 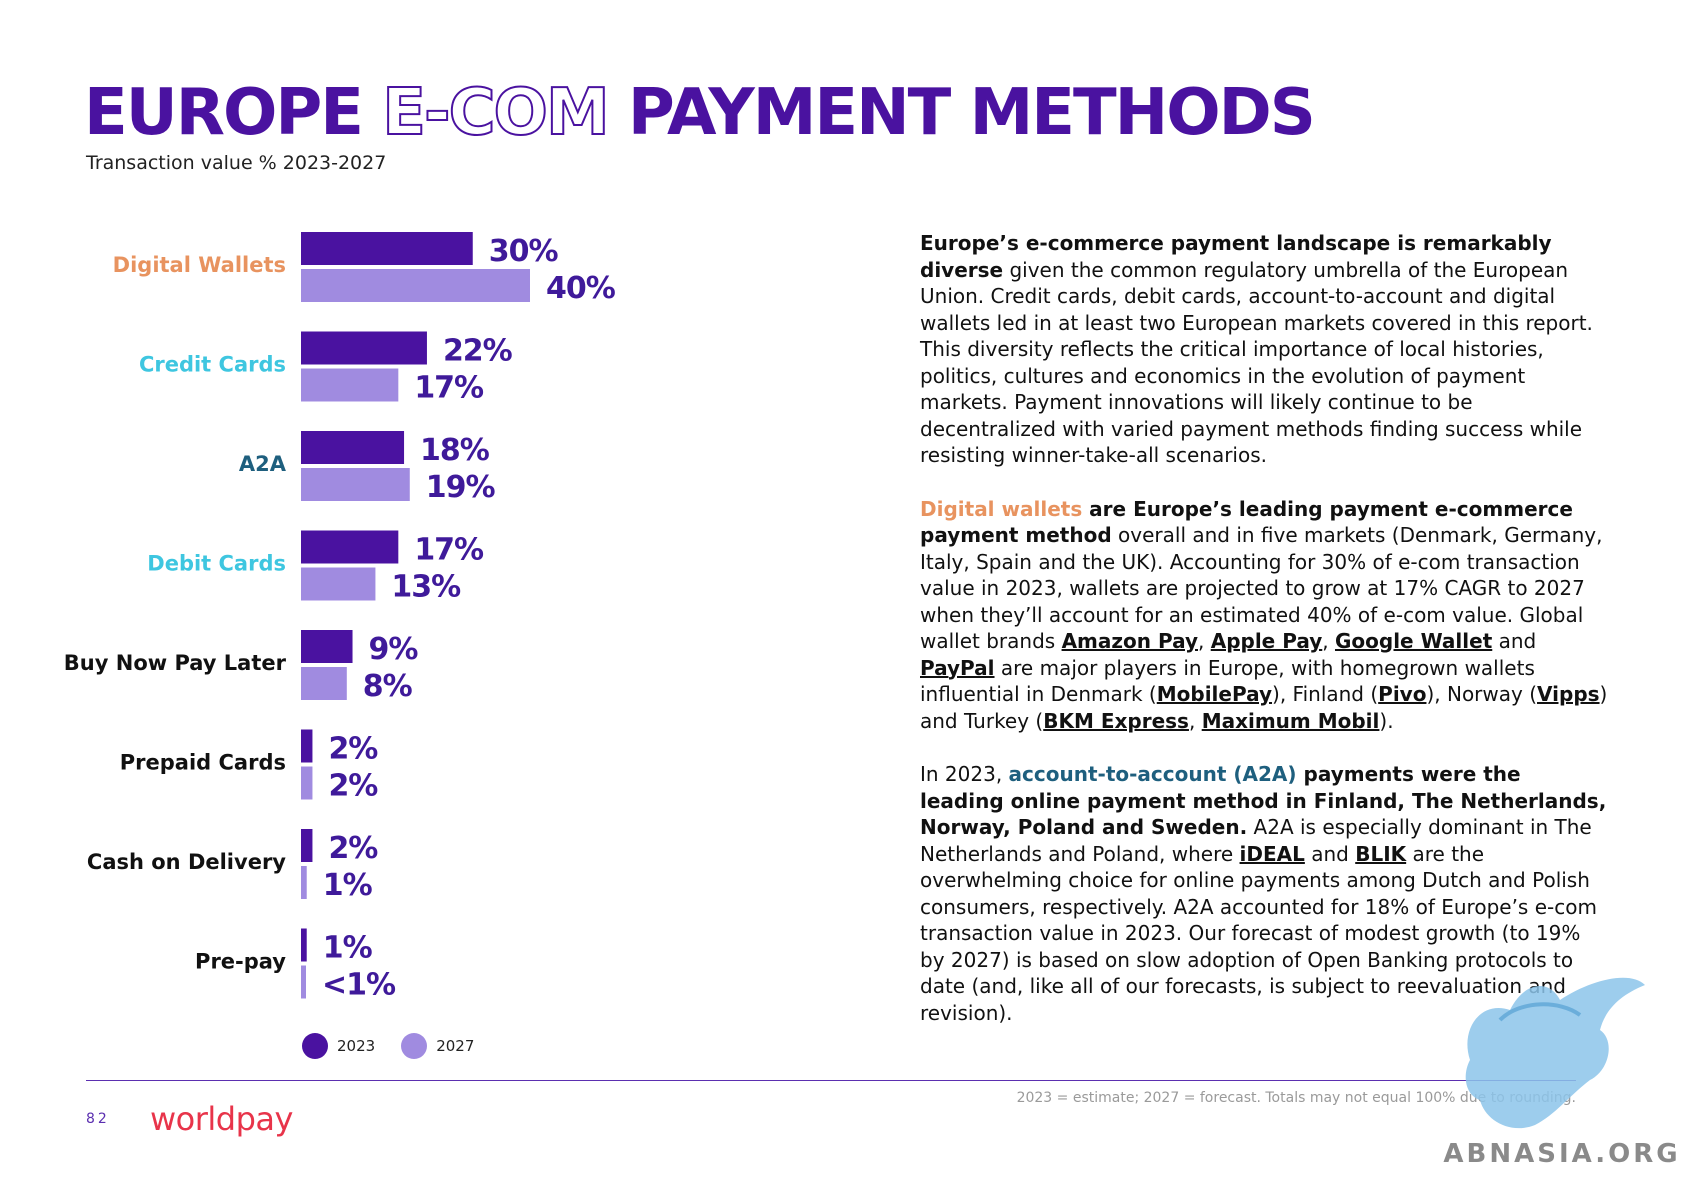 I want to click on data-label-2023: 1%, so click(x=348, y=948).